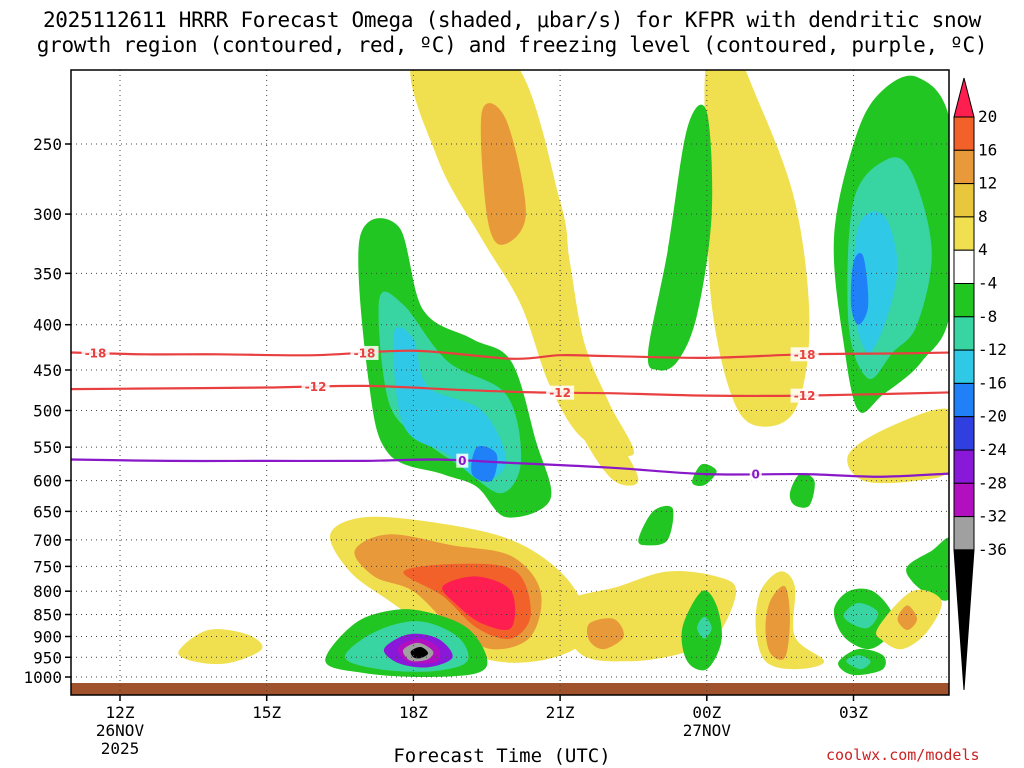 The height and width of the screenshot is (768, 1024). I want to click on ytick-label-400: 400, so click(47, 325).